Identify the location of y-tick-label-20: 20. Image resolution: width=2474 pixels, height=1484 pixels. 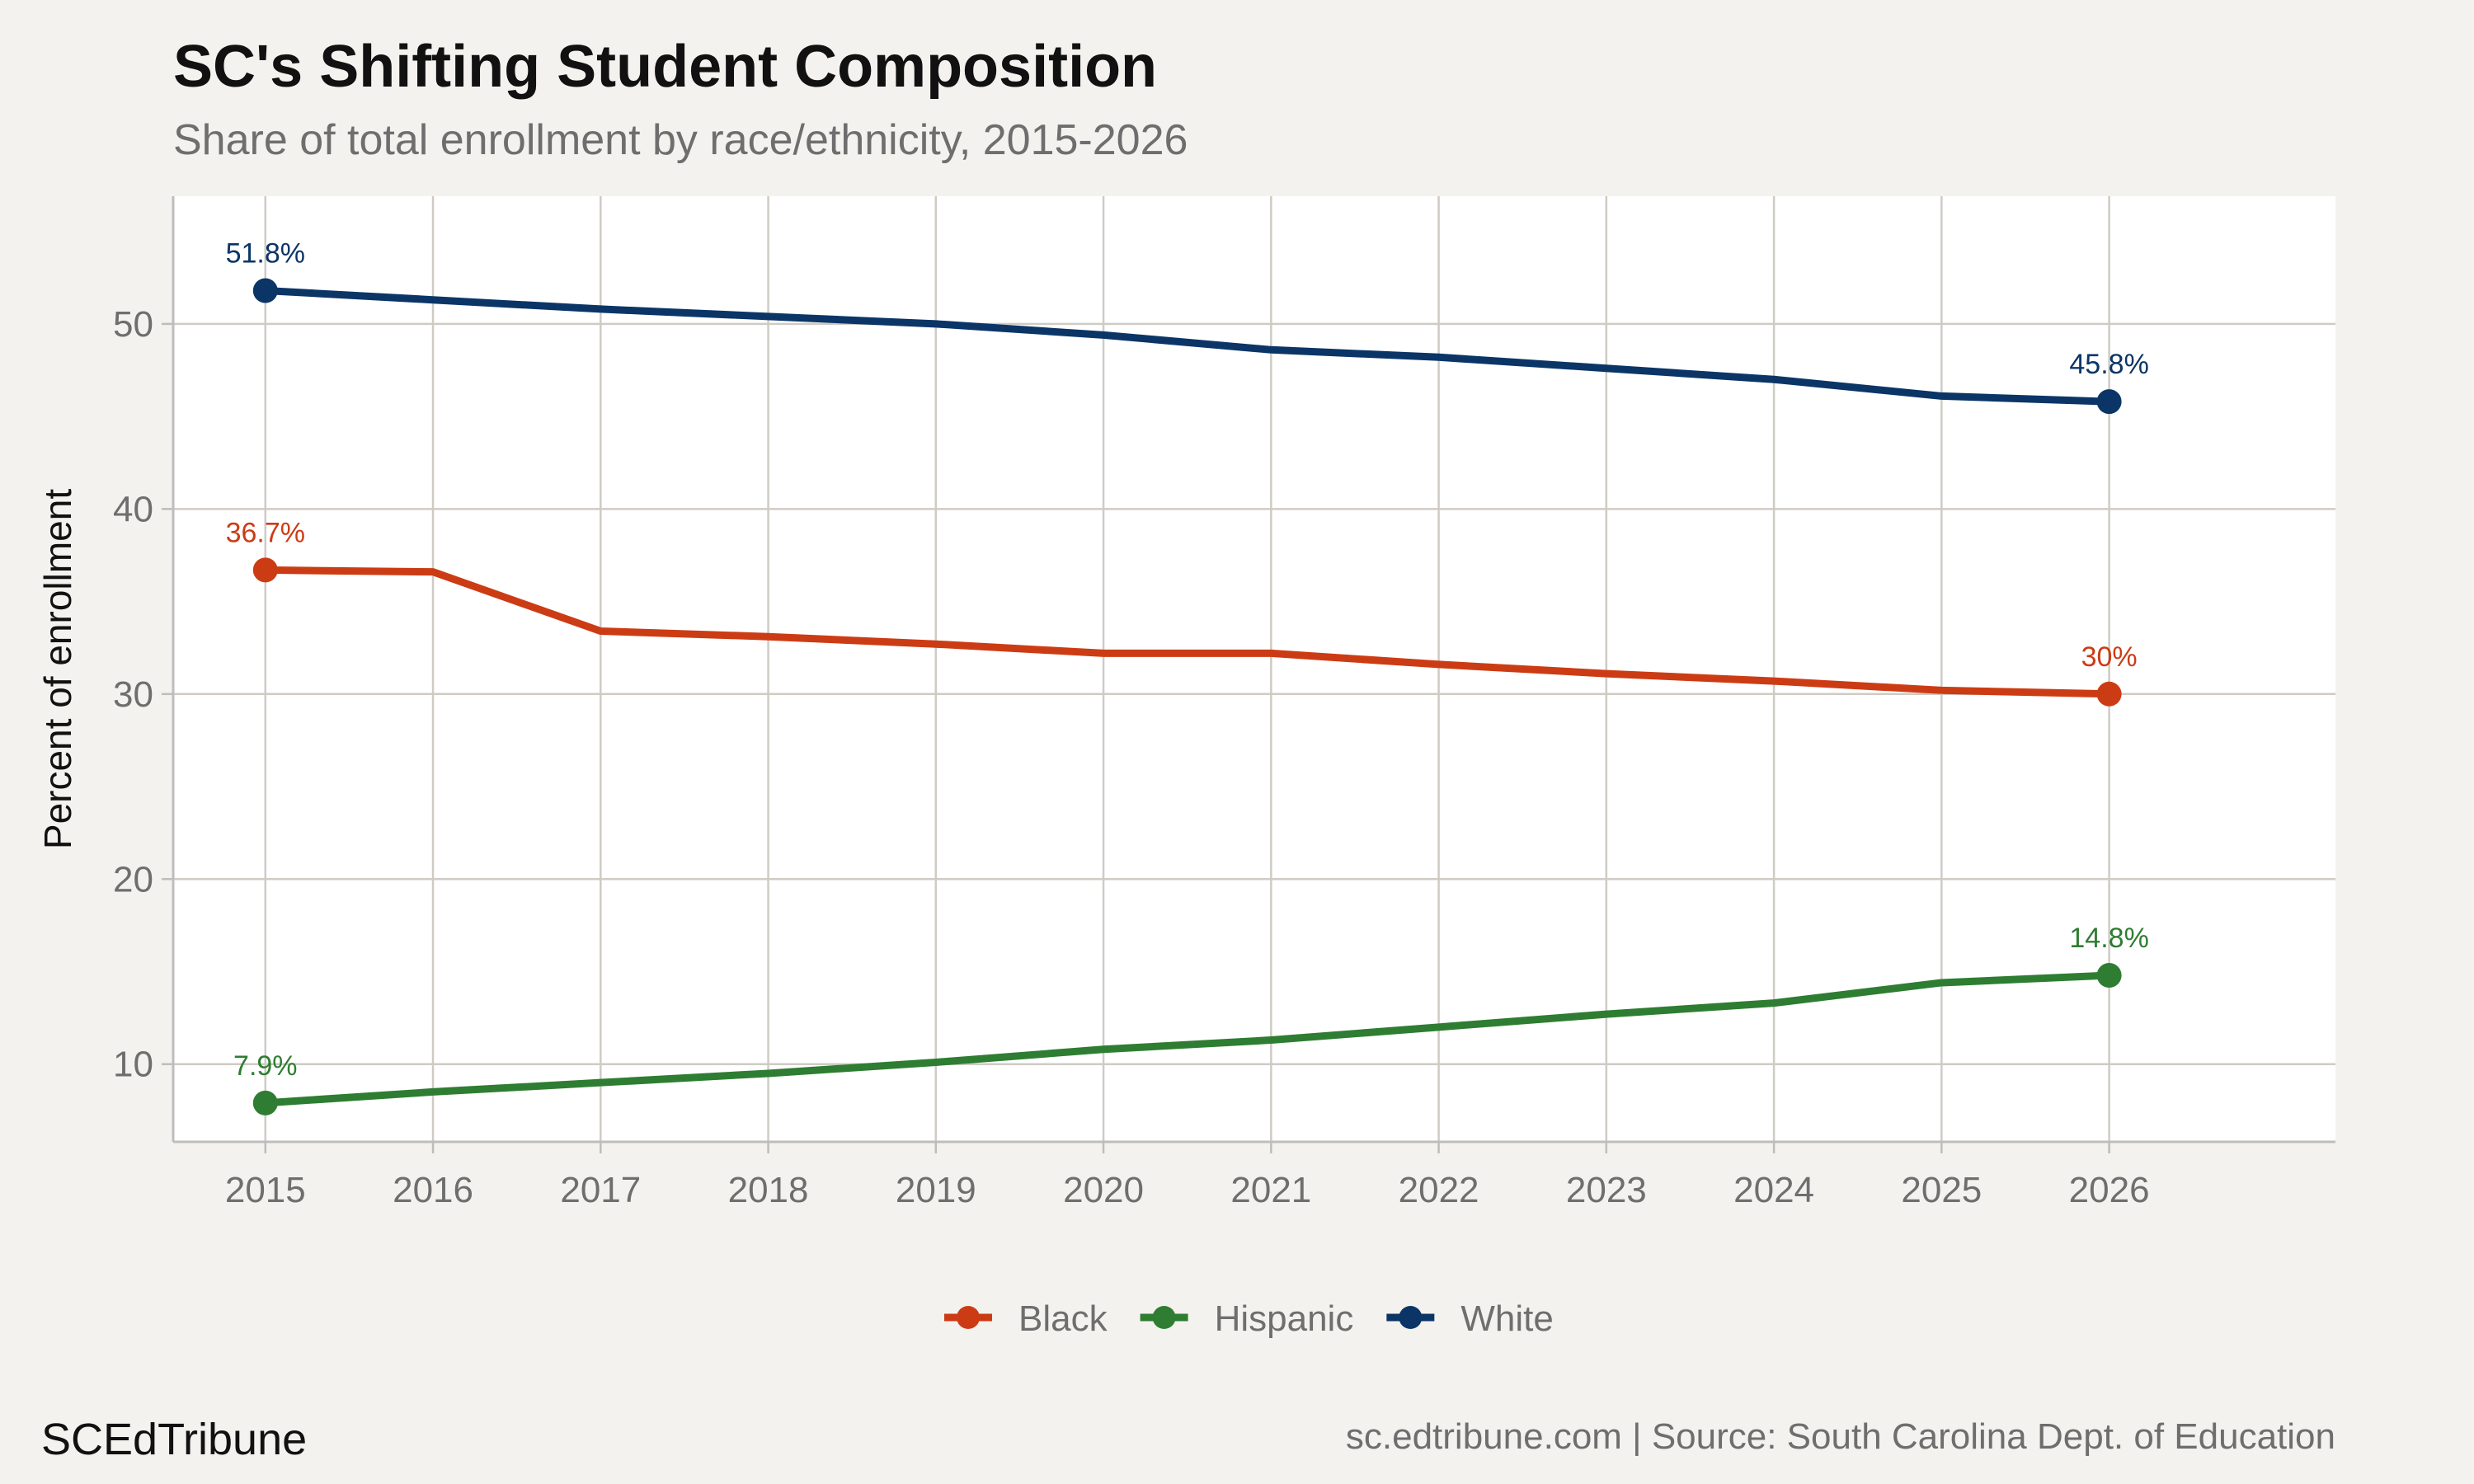
(133, 879).